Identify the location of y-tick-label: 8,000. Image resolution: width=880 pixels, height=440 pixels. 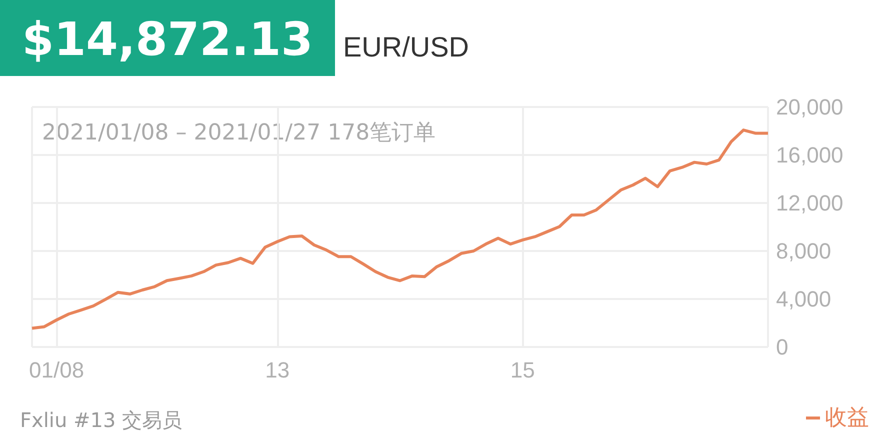
(804, 251).